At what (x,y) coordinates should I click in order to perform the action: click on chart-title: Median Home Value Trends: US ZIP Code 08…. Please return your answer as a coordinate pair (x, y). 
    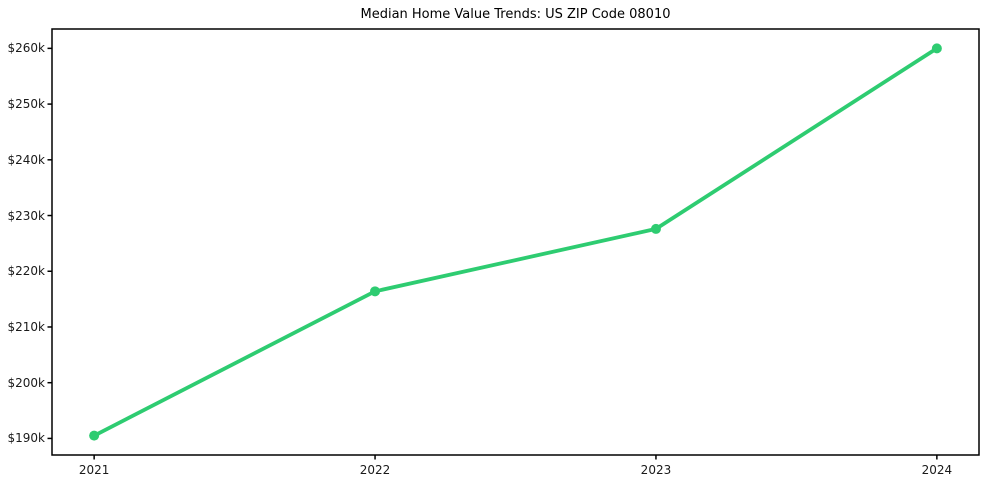
    Looking at the image, I should click on (515, 14).